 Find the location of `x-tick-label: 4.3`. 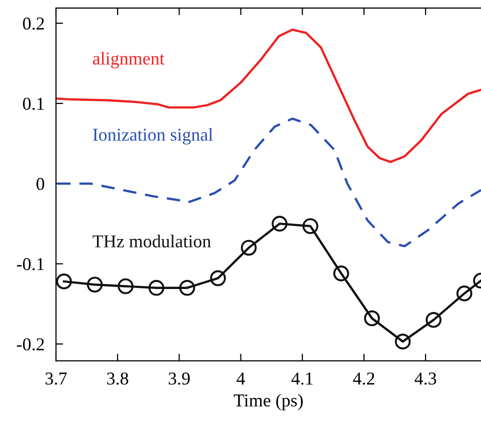

x-tick-label: 4.3 is located at coordinates (425, 378).